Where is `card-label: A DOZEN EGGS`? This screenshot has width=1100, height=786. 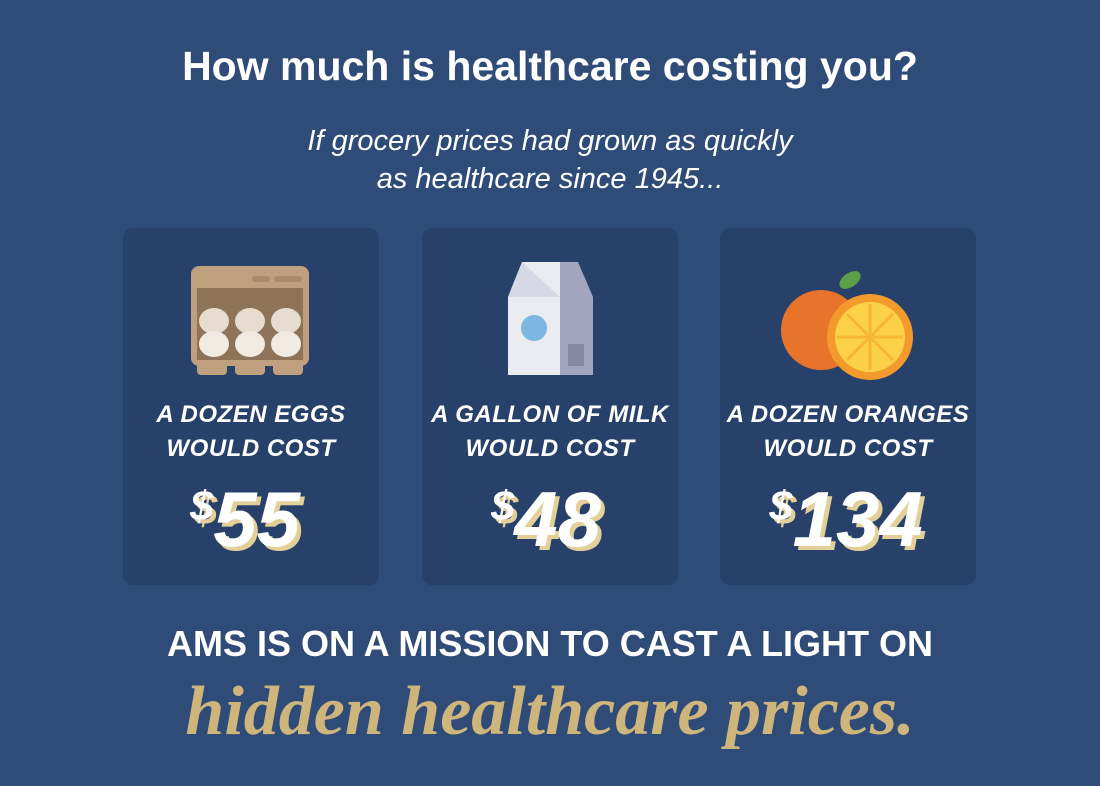
card-label: A DOZEN EGGS is located at coordinates (250, 414).